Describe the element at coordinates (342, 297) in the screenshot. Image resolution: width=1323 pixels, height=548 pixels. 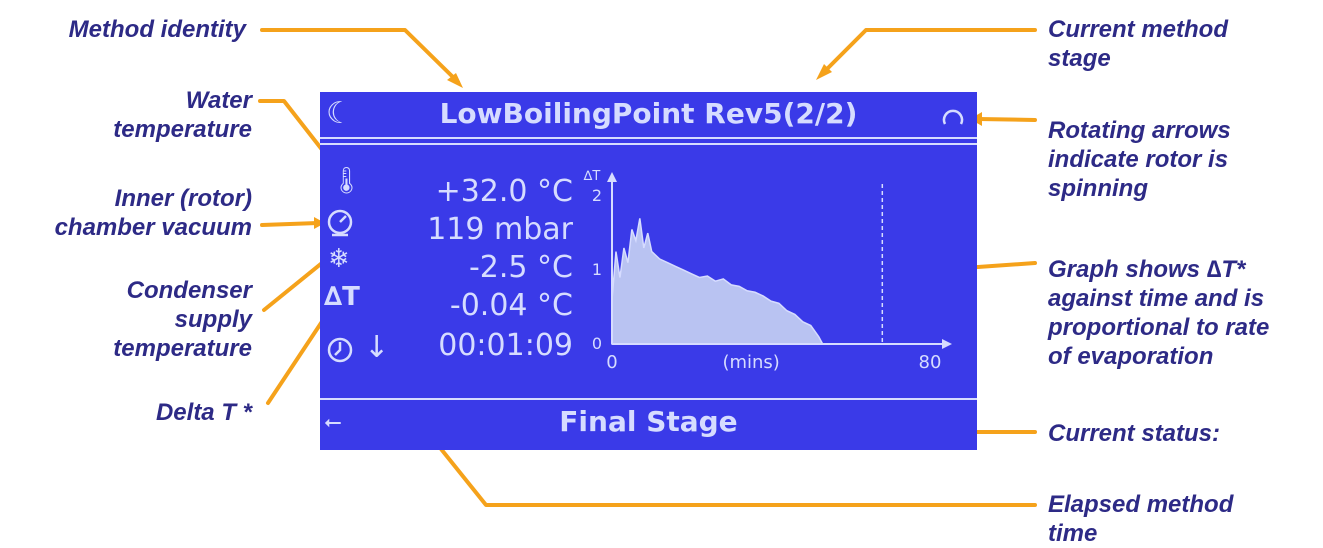
I see `delta-t-icon: ∆T` at that location.